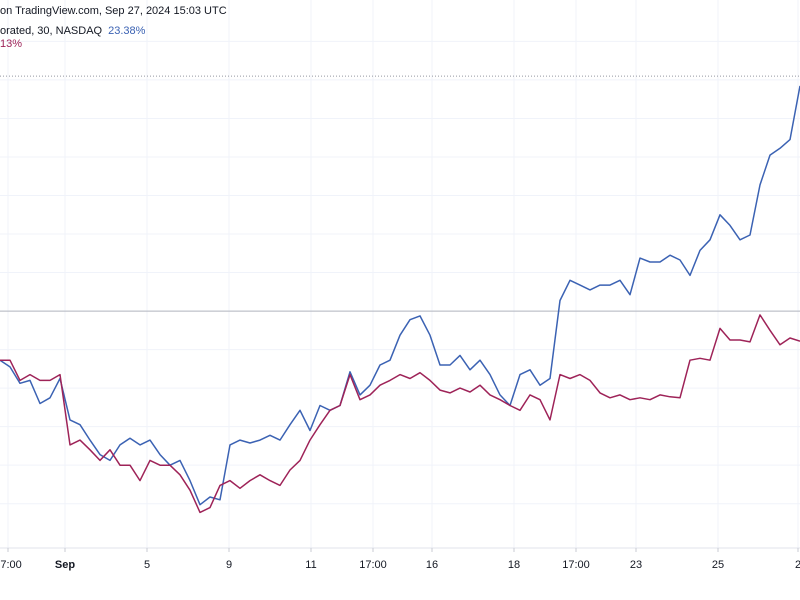 The height and width of the screenshot is (600, 800). Describe the element at coordinates (127, 31) in the screenshot. I see `legend-value: 23.38%` at that location.